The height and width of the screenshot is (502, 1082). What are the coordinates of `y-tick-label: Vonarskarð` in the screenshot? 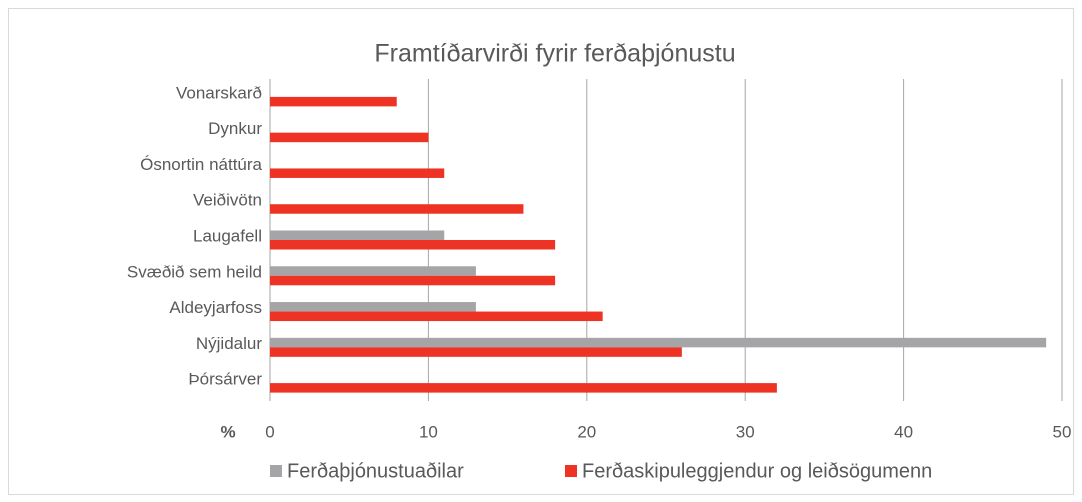 It's located at (219, 92).